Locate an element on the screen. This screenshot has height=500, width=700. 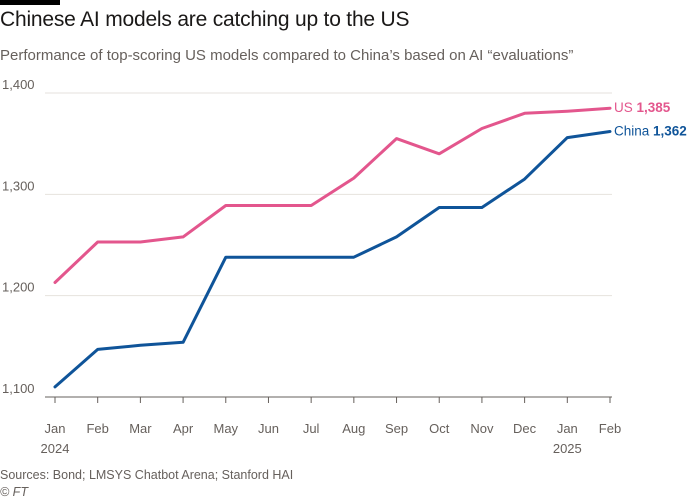
x-axis is located at coordinates (332, 400).